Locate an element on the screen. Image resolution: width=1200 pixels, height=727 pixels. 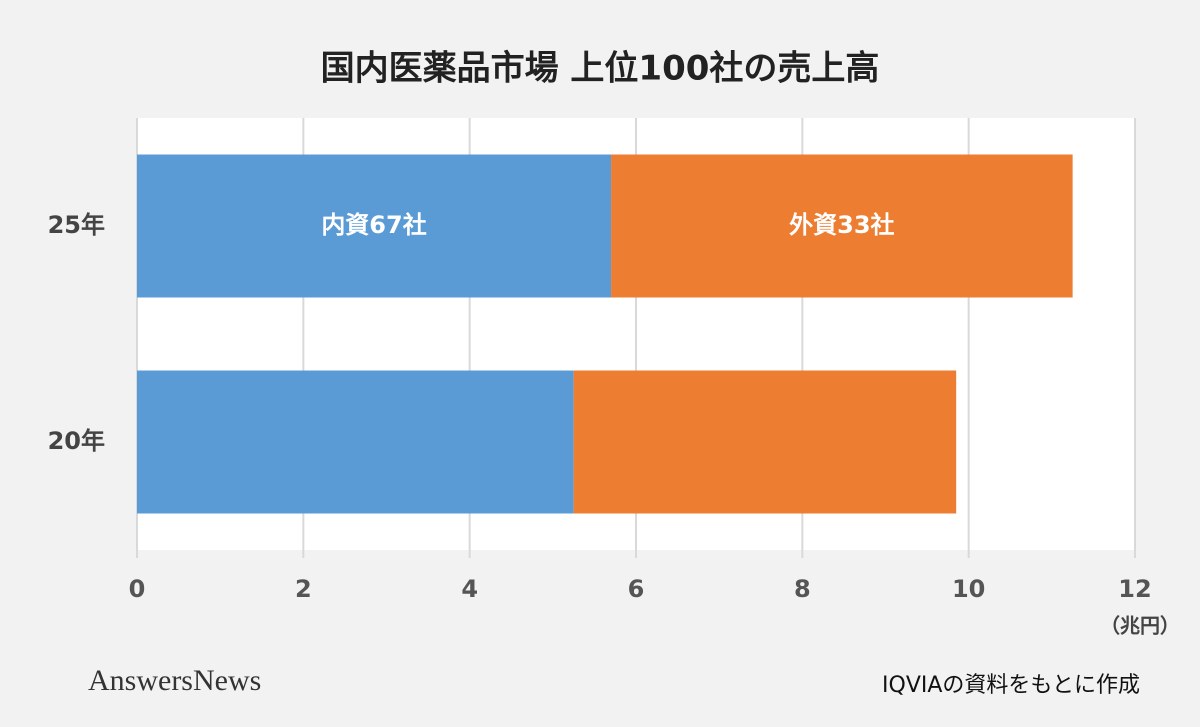
x-tick-label: 10 is located at coordinates (968, 589).